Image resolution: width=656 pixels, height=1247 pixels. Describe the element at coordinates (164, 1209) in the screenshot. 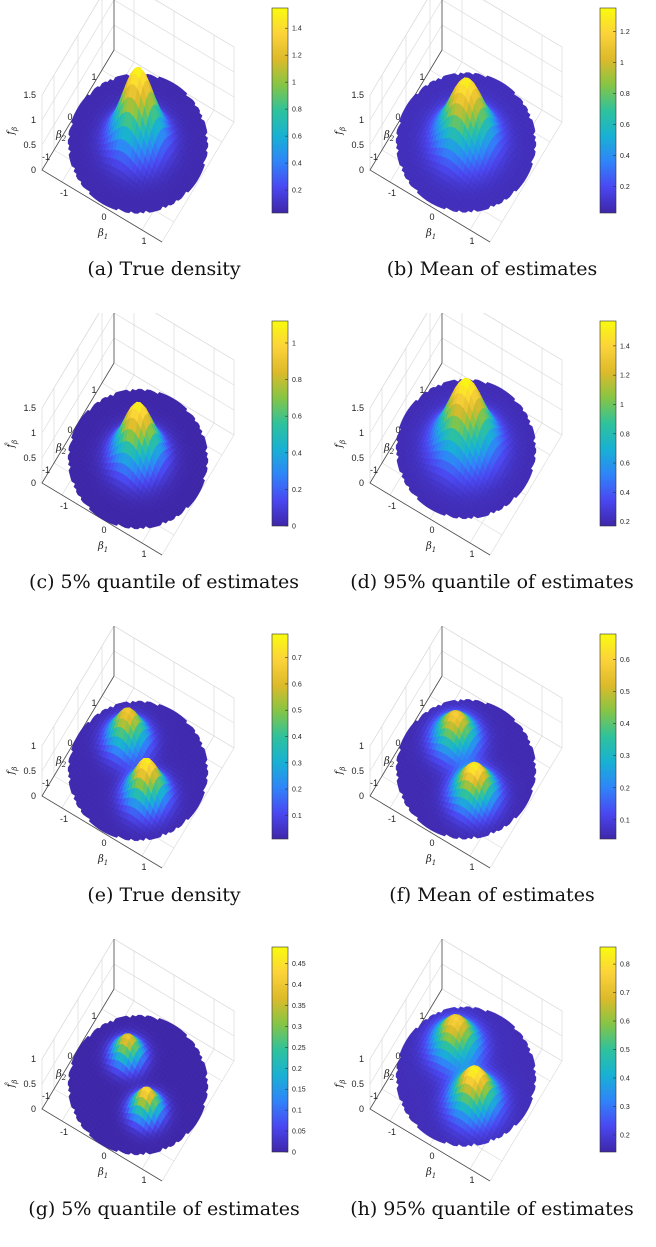

I see `subplot-caption: (g) 5% quantile of estimates` at that location.